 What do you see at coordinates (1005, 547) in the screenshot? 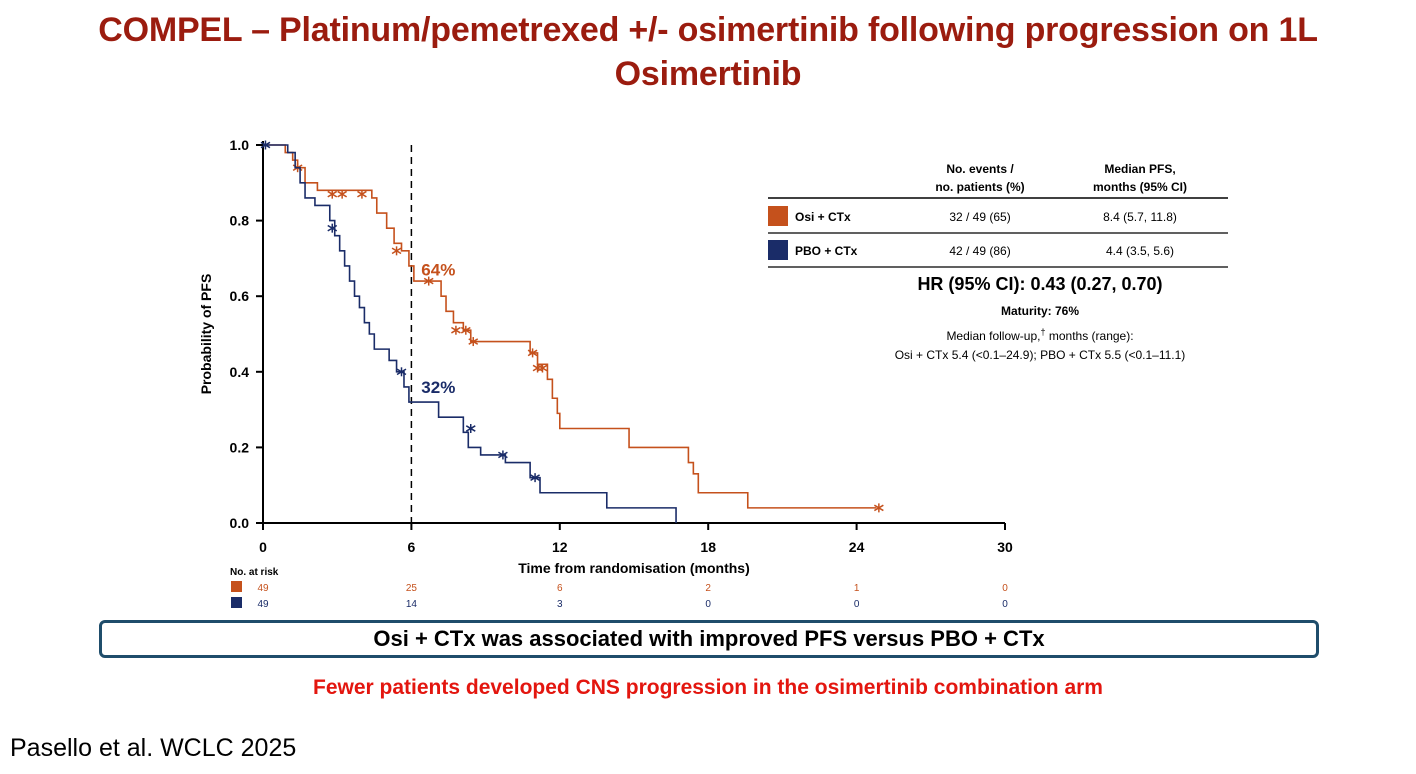
I see `x-tick-label: 30` at bounding box center [1005, 547].